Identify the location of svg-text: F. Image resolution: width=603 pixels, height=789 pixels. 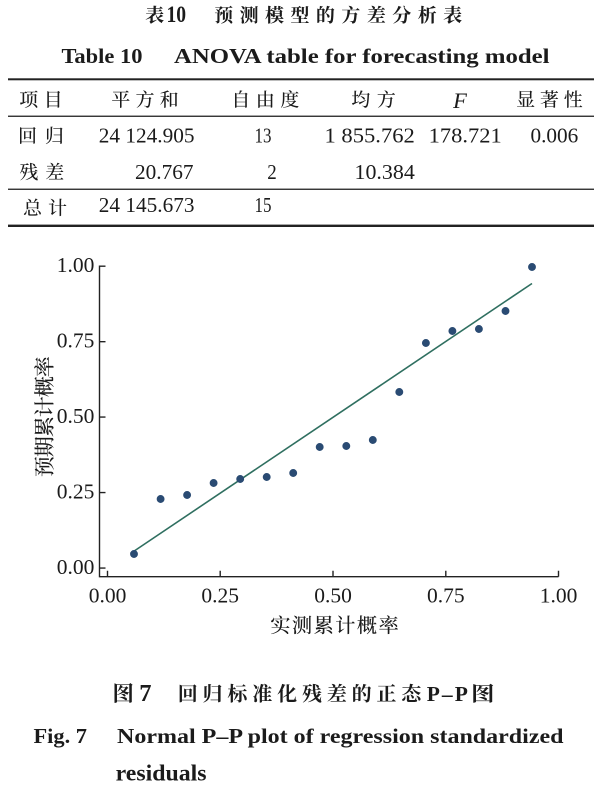
(459, 100).